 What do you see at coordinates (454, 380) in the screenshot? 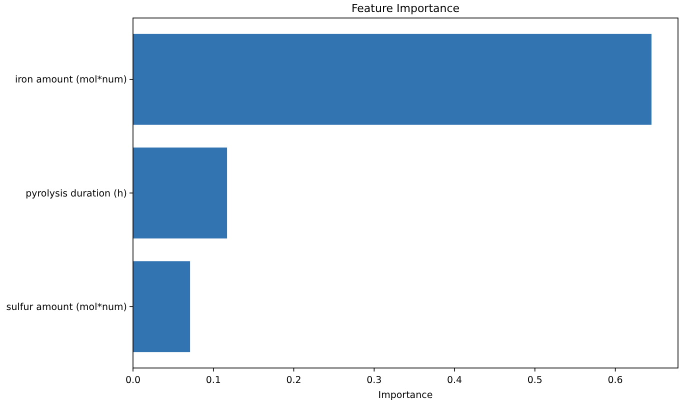
I see `x-tick-label: 0.4` at bounding box center [454, 380].